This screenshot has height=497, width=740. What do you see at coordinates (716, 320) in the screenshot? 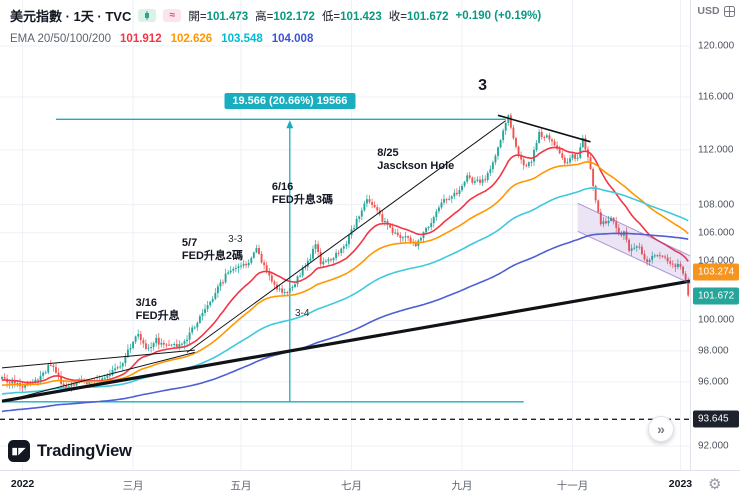
I see `price-axis-label: 100.000` at bounding box center [716, 320].